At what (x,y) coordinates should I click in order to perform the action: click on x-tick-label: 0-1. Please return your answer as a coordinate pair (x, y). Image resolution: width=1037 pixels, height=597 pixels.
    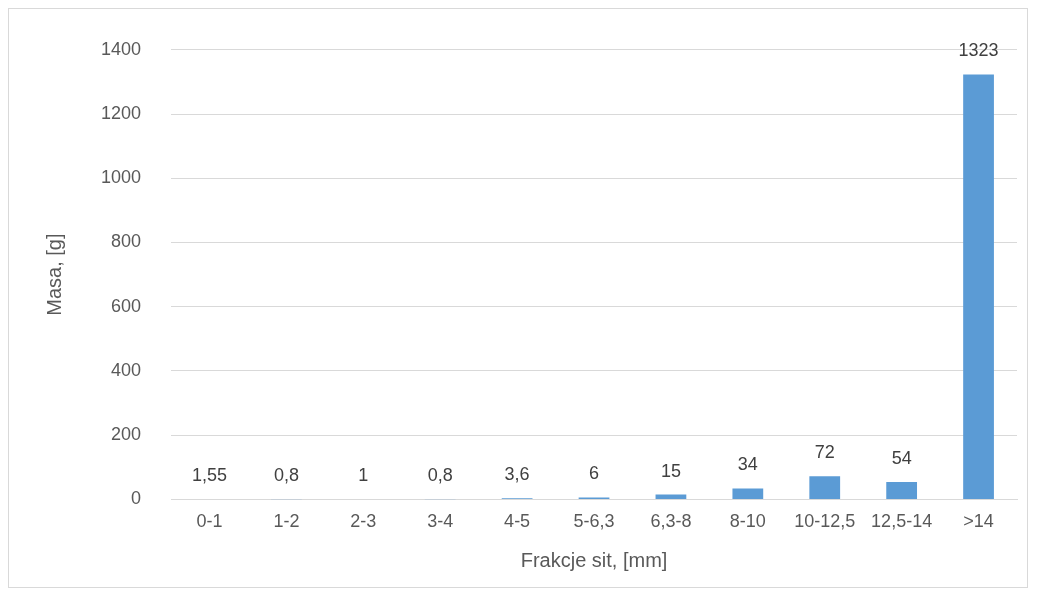
    Looking at the image, I should click on (209, 521).